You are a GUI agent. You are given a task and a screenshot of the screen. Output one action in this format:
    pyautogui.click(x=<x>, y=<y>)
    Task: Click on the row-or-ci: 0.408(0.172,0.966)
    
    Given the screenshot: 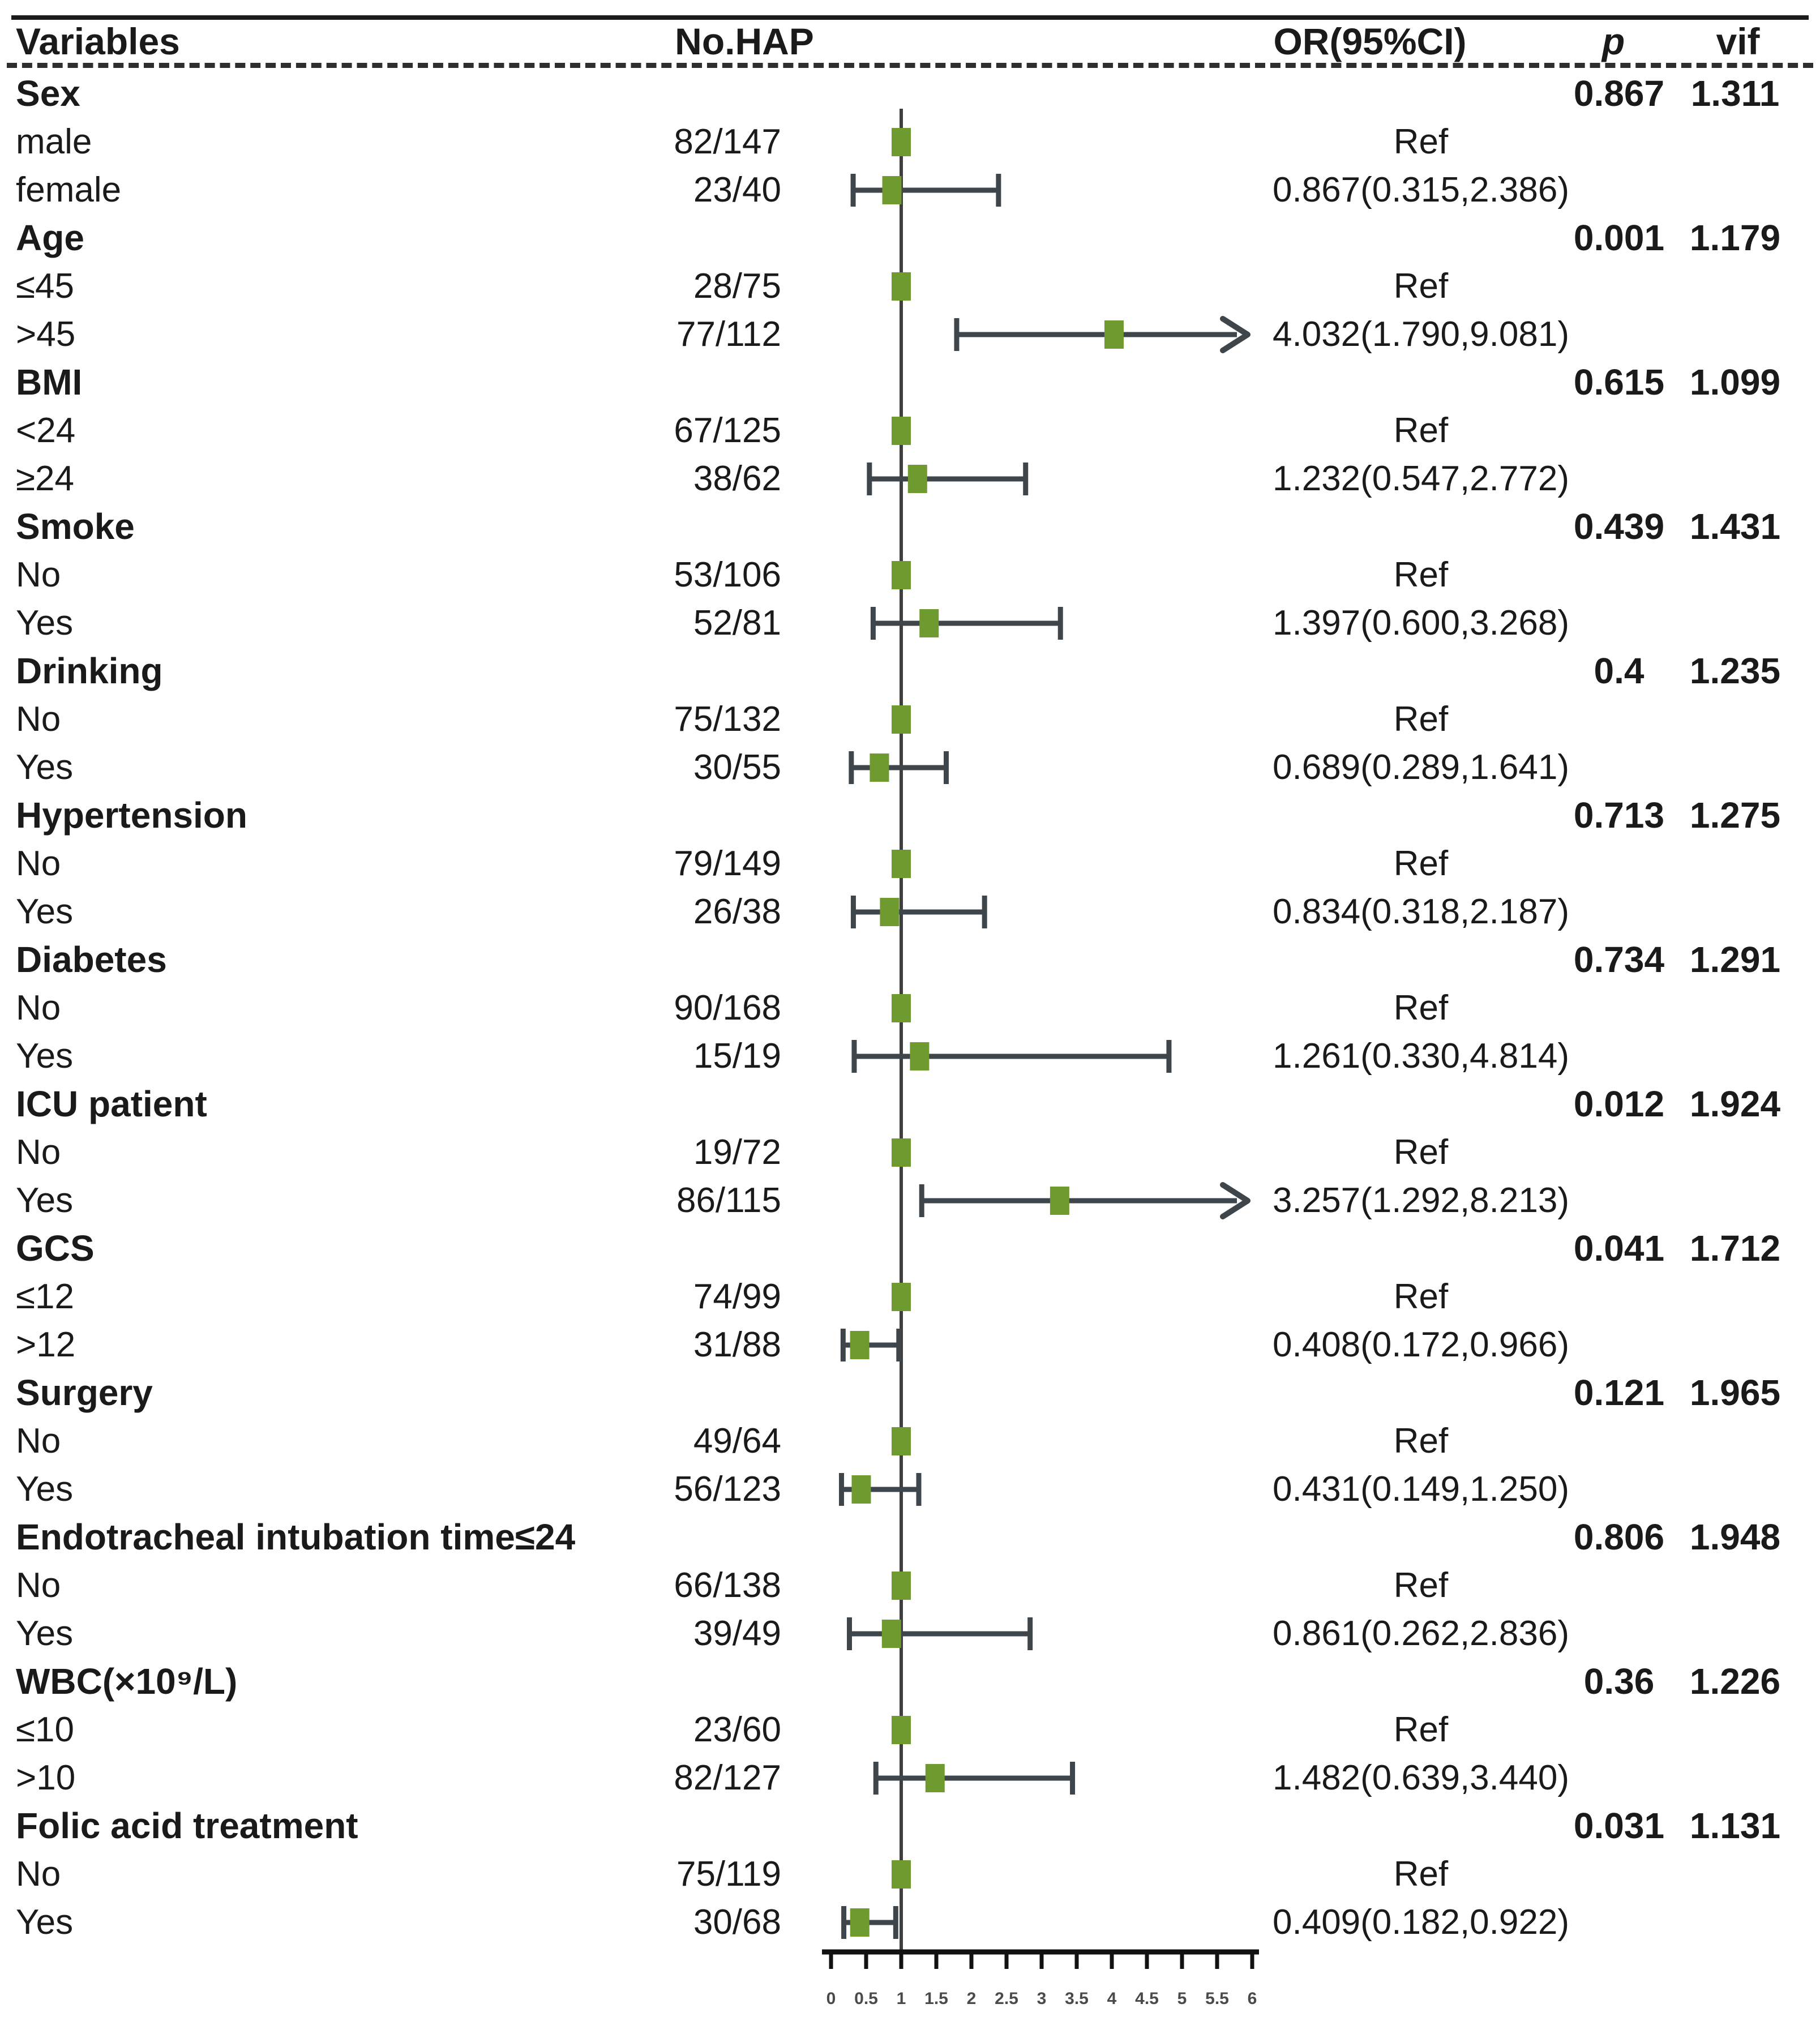 What is the action you would take?
    pyautogui.click(x=1421, y=1344)
    